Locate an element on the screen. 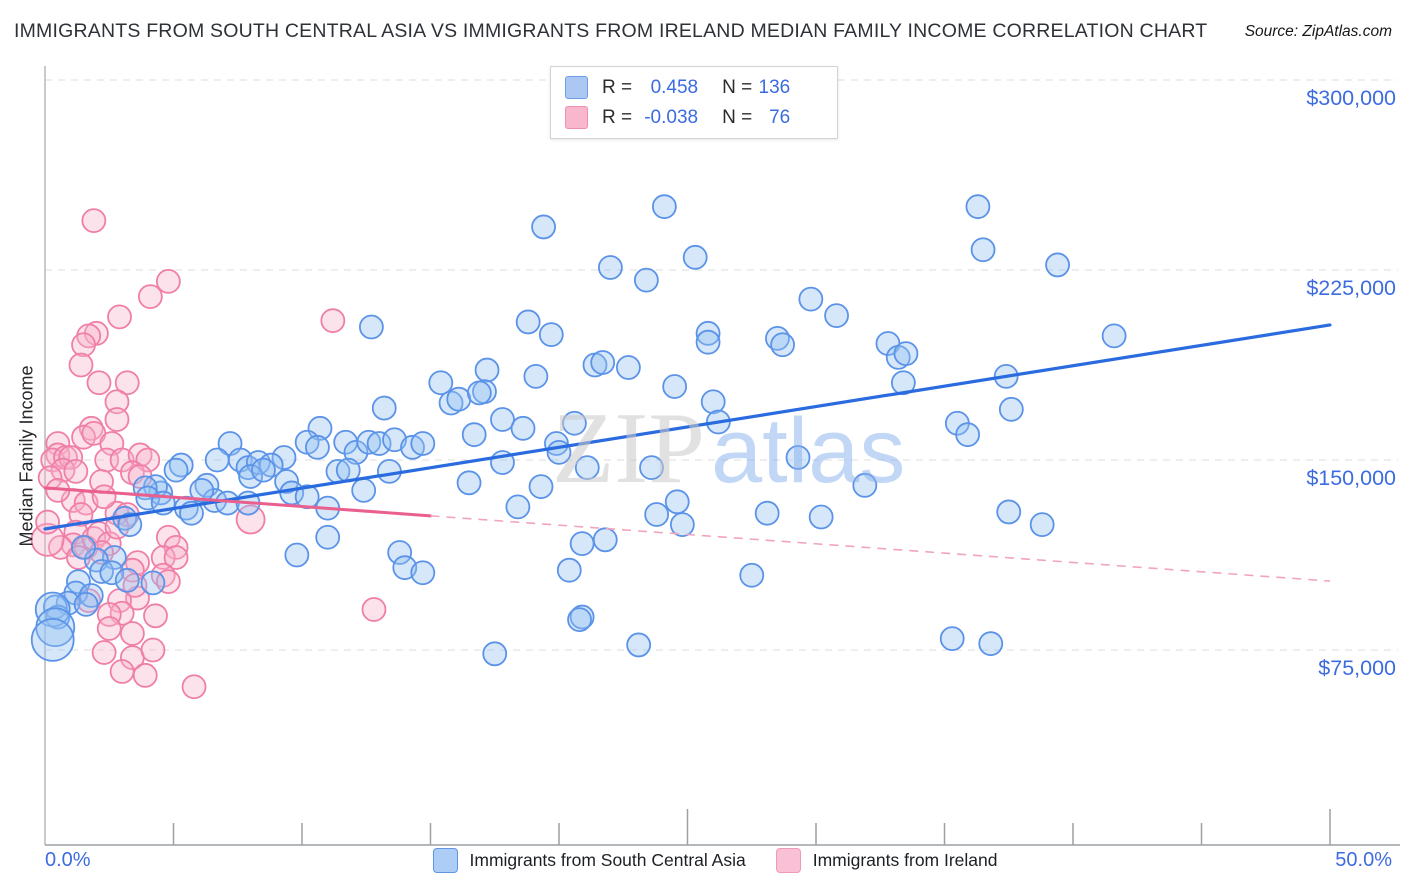 The image size is (1406, 892). stats-row-south-central-asia: R = 0.458 N = 136 is located at coordinates (695, 87).